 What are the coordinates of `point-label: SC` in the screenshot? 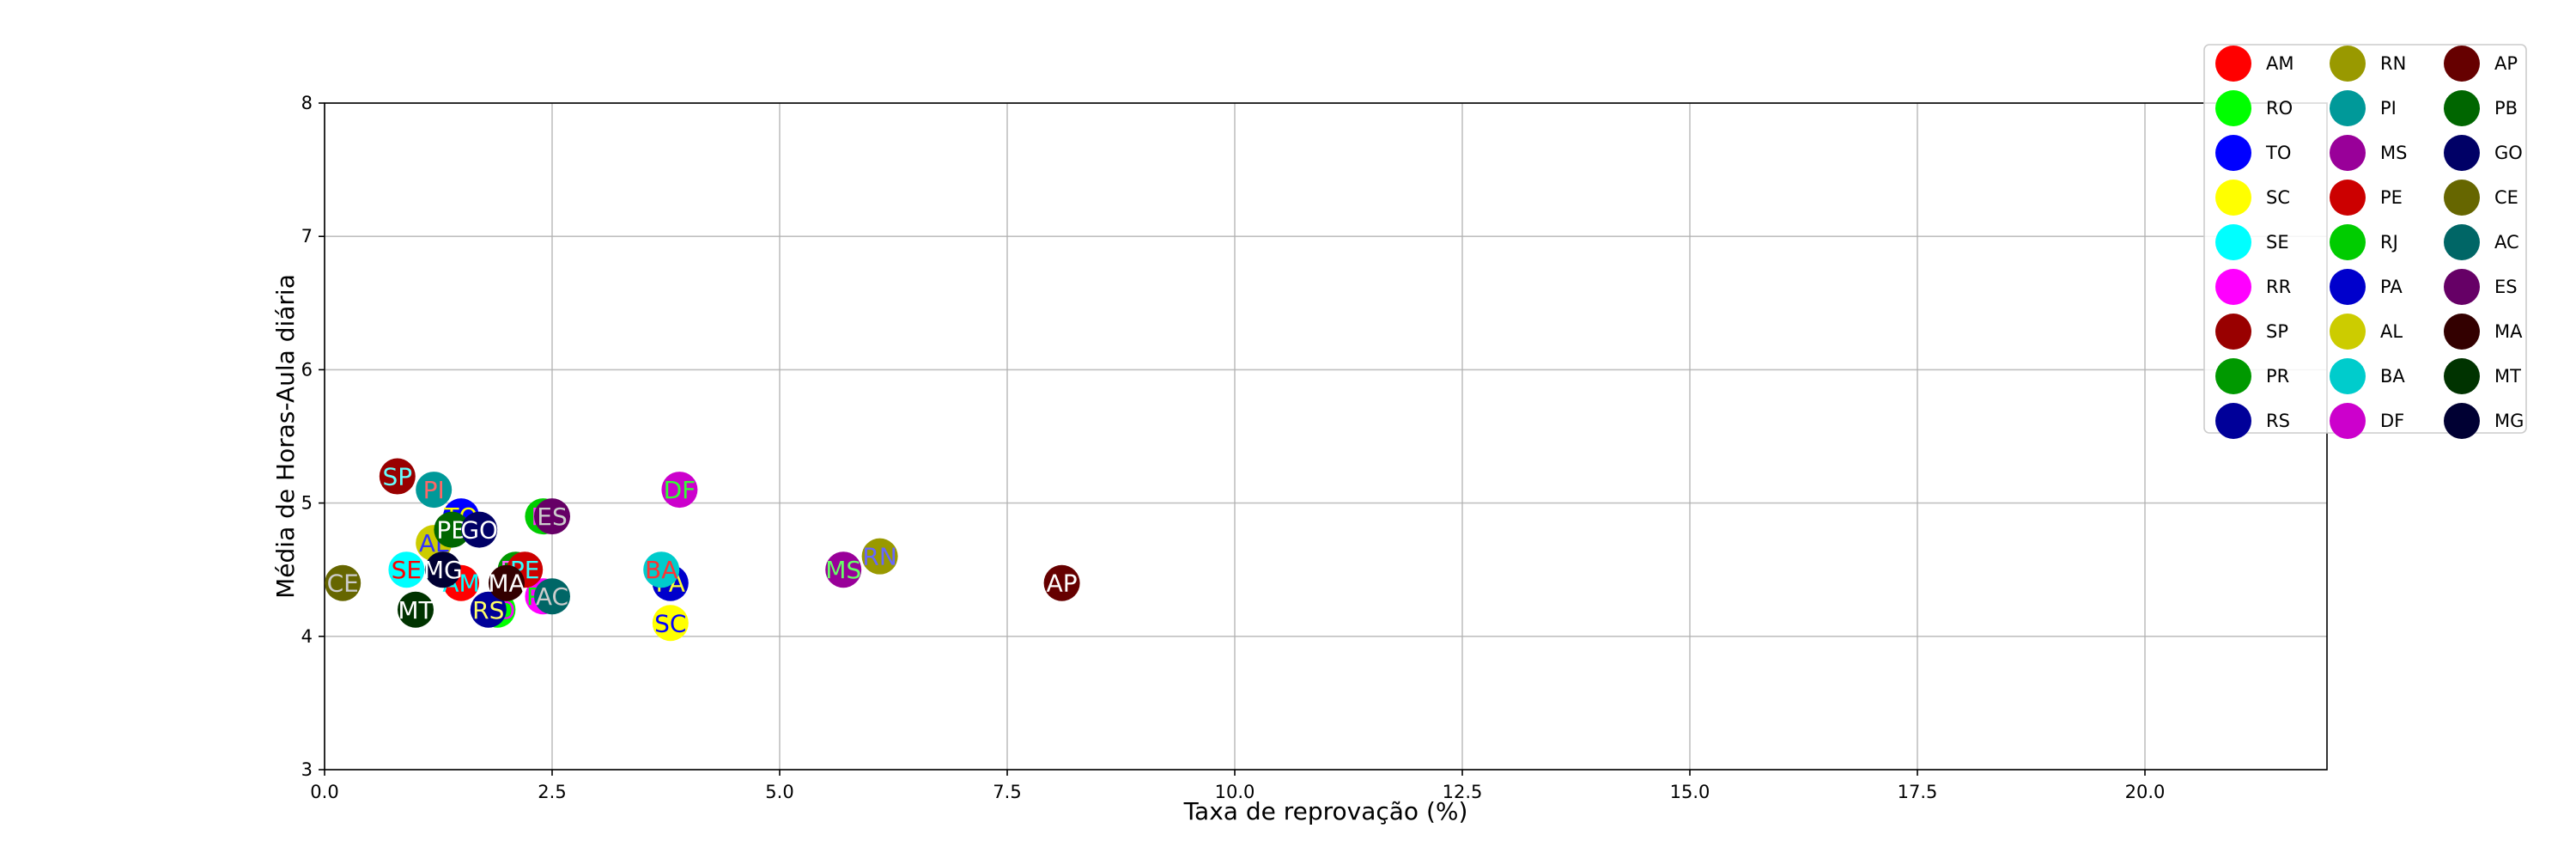 It's located at (670, 623).